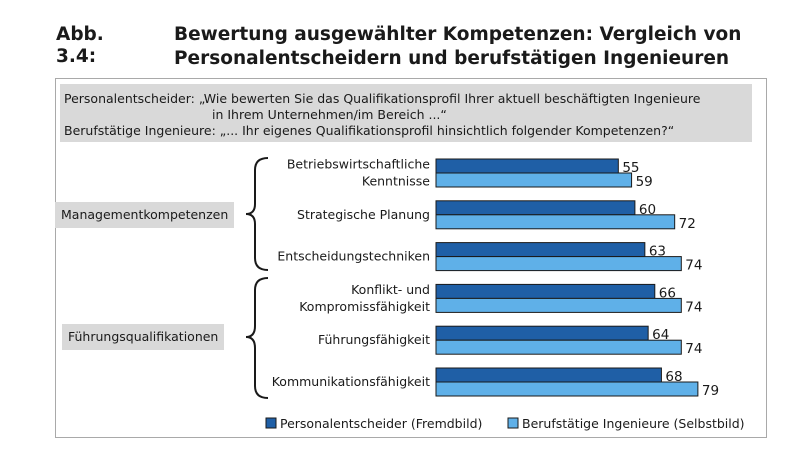 The width and height of the screenshot is (800, 454). What do you see at coordinates (657, 252) in the screenshot?
I see `data-label: 63` at bounding box center [657, 252].